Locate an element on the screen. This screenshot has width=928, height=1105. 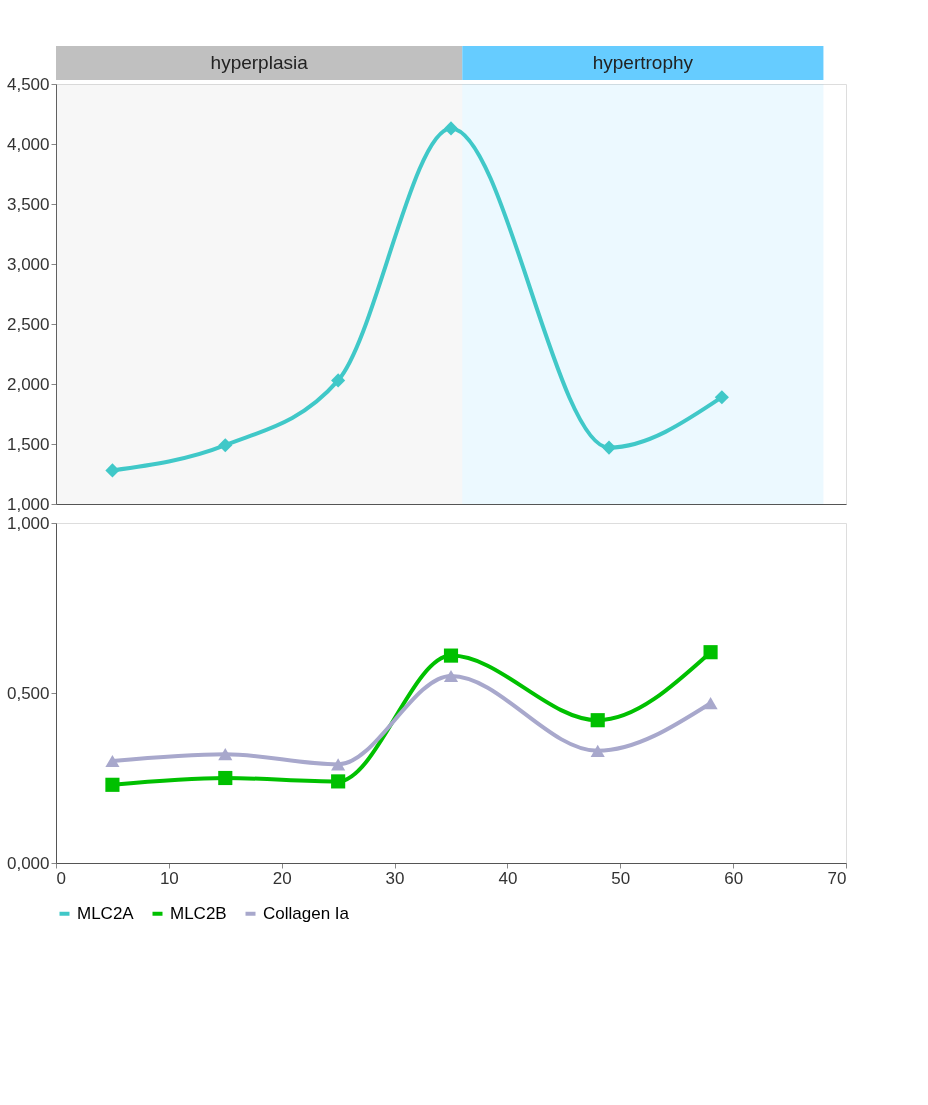
x-tick-label: 70 is located at coordinates (837, 878).